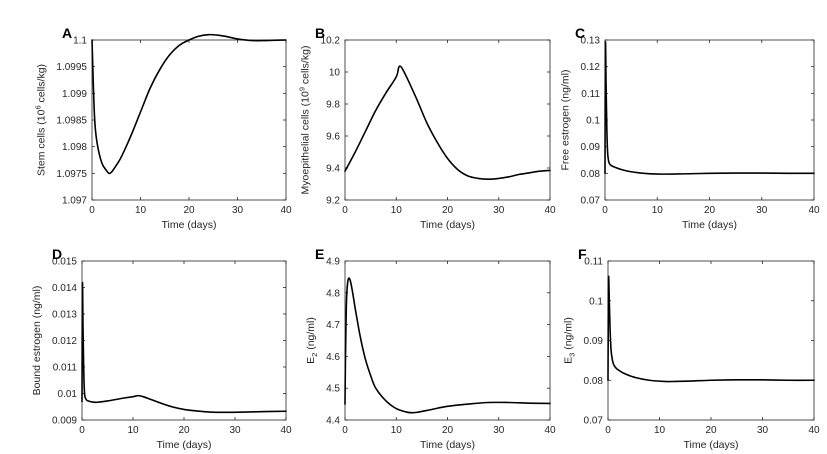 The image size is (827, 454). What do you see at coordinates (591, 41) in the screenshot?
I see `y-tick-label: 0.13` at bounding box center [591, 41].